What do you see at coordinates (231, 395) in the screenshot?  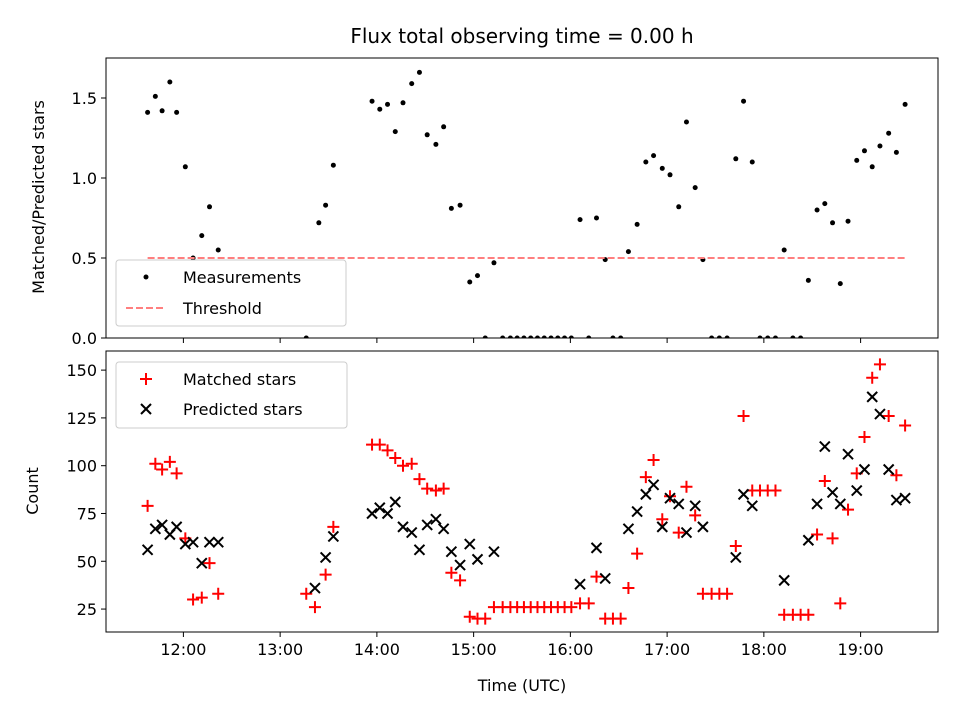 I see `bottom-legend: Matched stars Predicted stars` at bounding box center [231, 395].